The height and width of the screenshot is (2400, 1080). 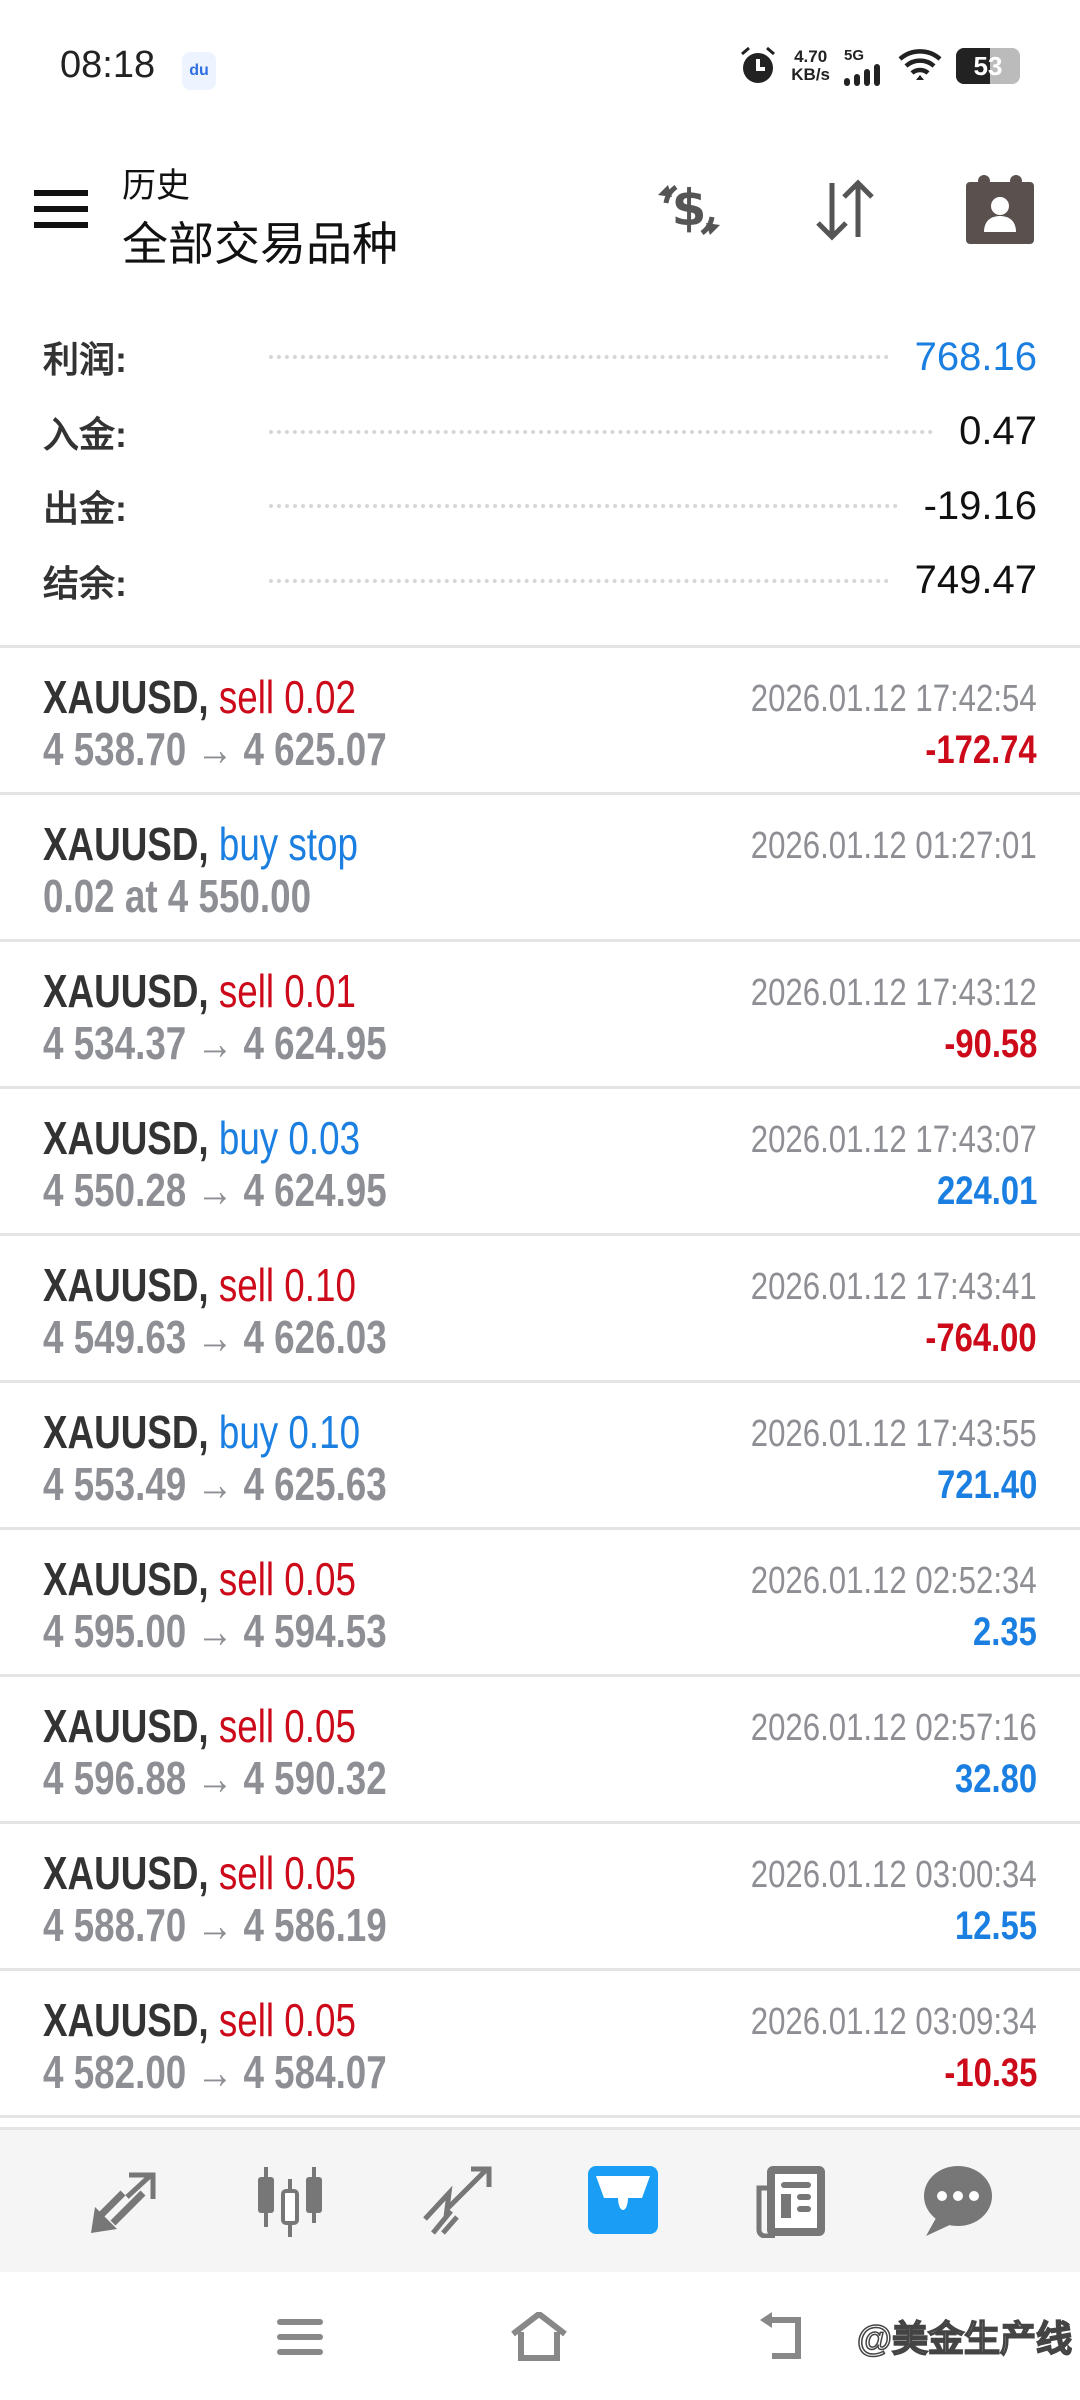 I want to click on trade-time: 2026.01.12 01:27:01, so click(x=894, y=846).